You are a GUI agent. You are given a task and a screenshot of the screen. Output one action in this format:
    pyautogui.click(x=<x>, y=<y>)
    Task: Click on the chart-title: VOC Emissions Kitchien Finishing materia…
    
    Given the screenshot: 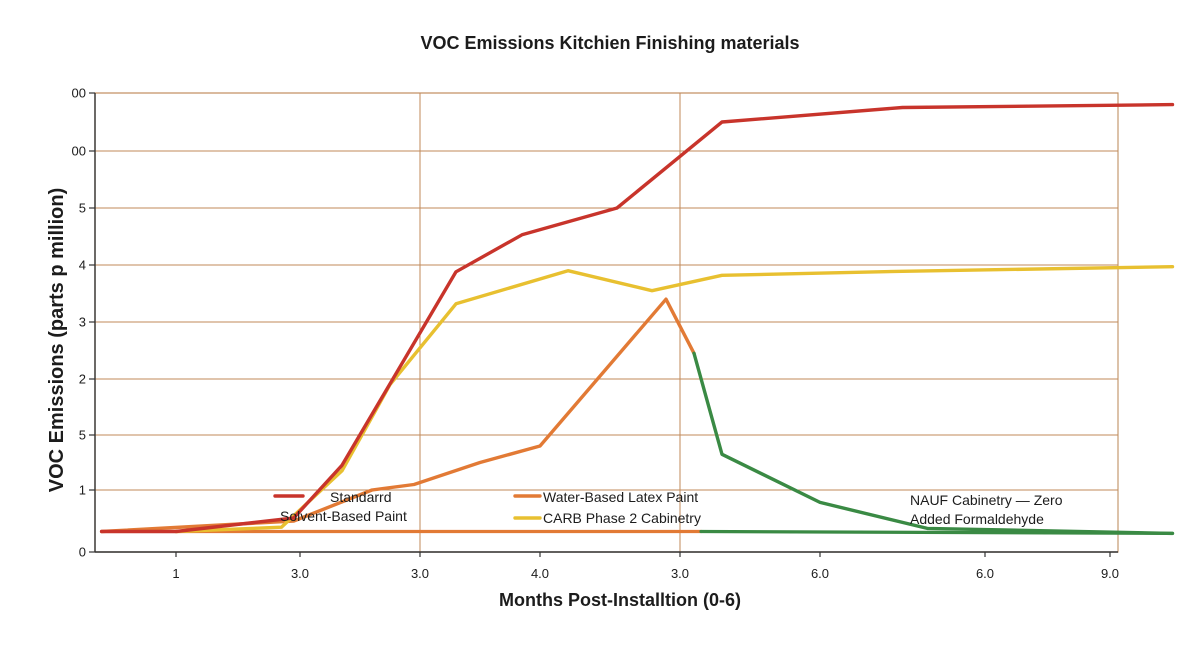 What is the action you would take?
    pyautogui.click(x=610, y=43)
    